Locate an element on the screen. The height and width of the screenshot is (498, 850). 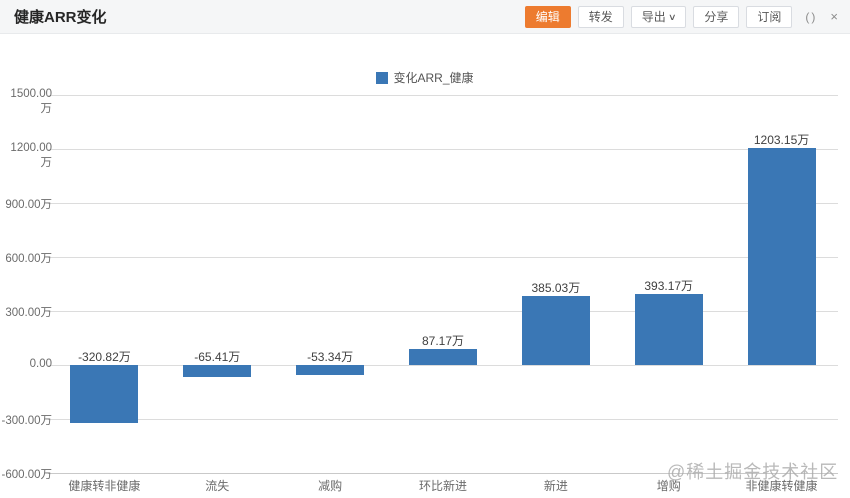
y-axis-tick: -300.00万 is located at coordinates (26, 421).